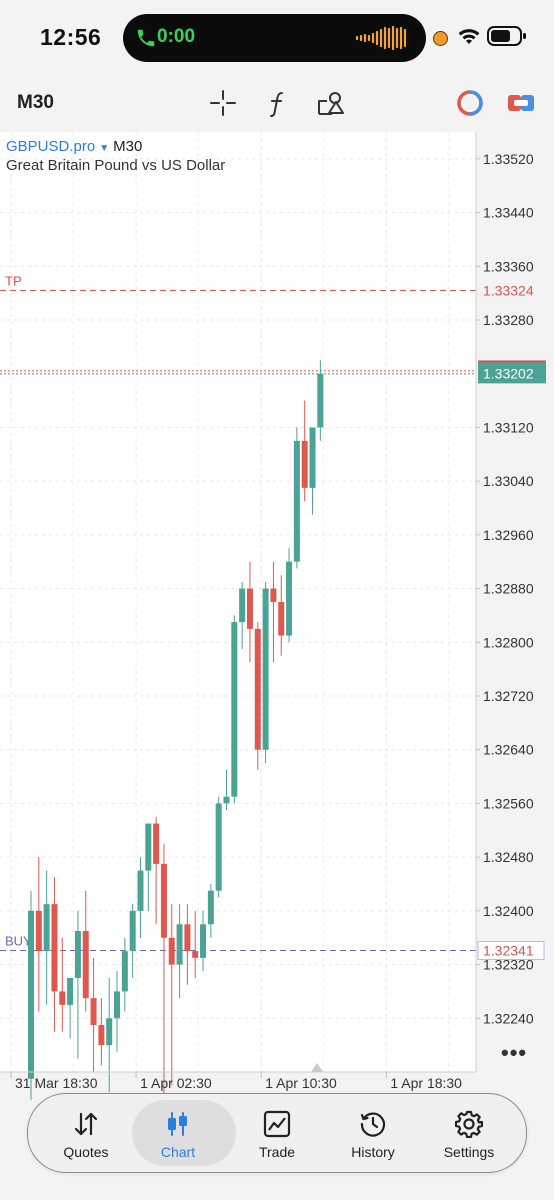  I want to click on tab-settings-label: Settings, so click(469, 1152).